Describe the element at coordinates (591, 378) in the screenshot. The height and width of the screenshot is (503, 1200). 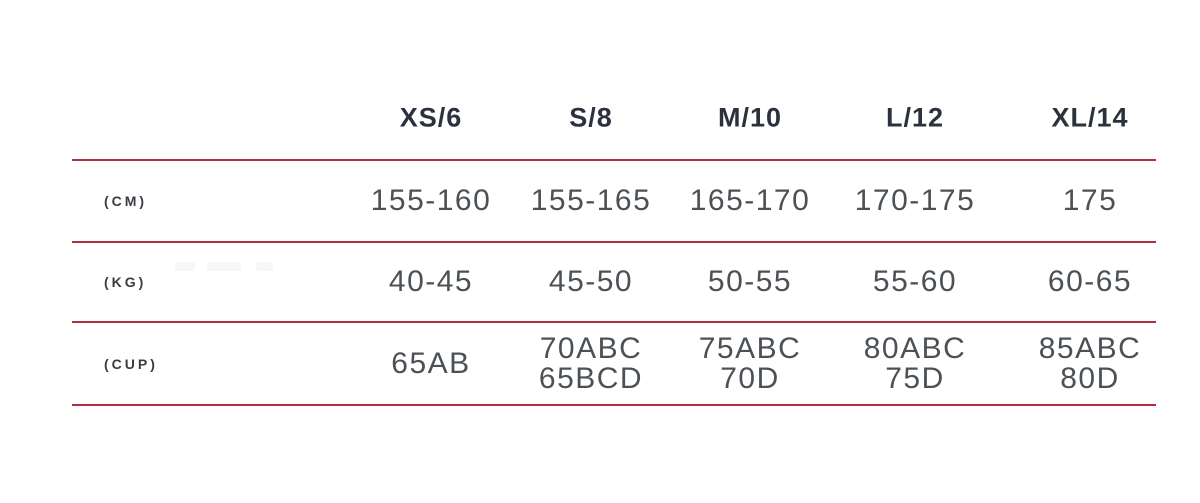
I see `value-line: 65BCD` at that location.